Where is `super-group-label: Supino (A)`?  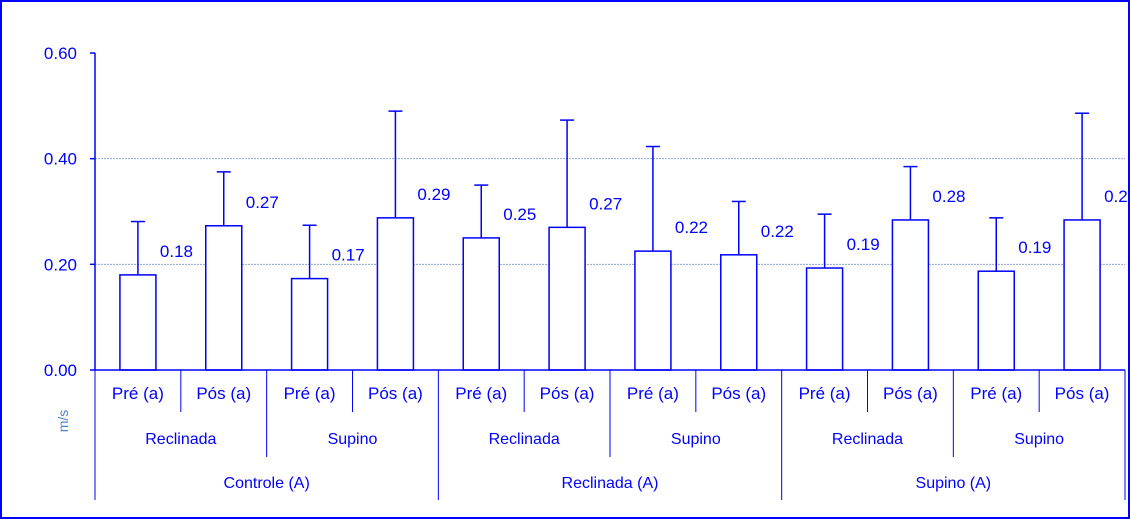
super-group-label: Supino (A) is located at coordinates (954, 483).